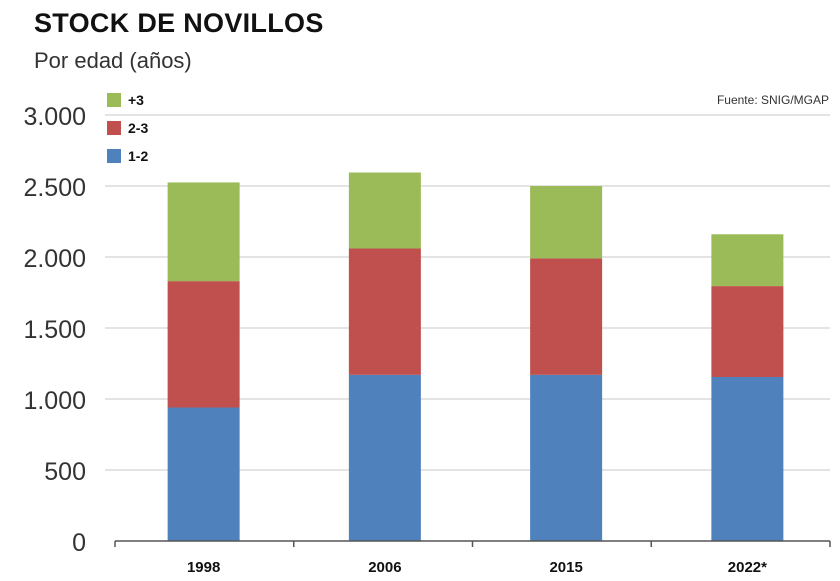 This screenshot has height=581, width=840. What do you see at coordinates (747, 260) in the screenshot?
I see `bar-segment-plus3-2022` at bounding box center [747, 260].